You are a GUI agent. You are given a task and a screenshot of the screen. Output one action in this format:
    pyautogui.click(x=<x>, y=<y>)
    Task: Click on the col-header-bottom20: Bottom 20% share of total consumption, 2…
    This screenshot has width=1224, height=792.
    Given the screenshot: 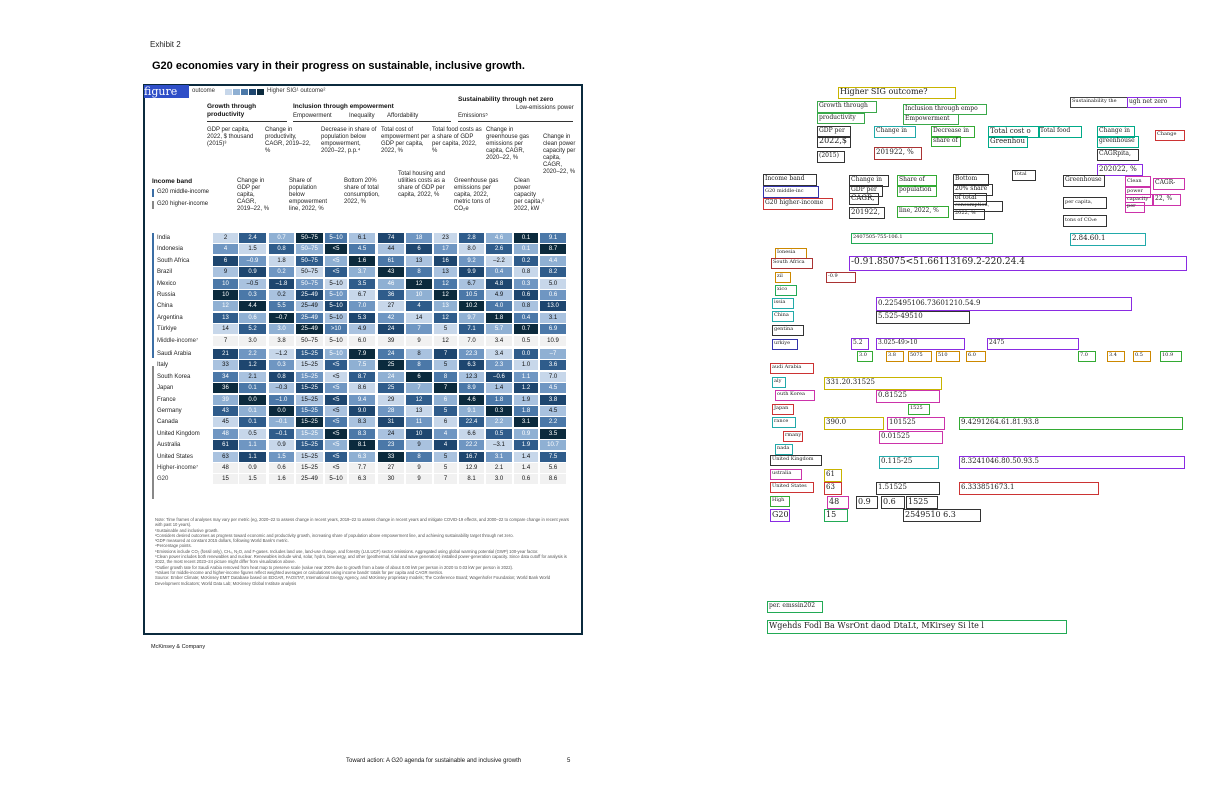 What is the action you would take?
    pyautogui.click(x=362, y=191)
    